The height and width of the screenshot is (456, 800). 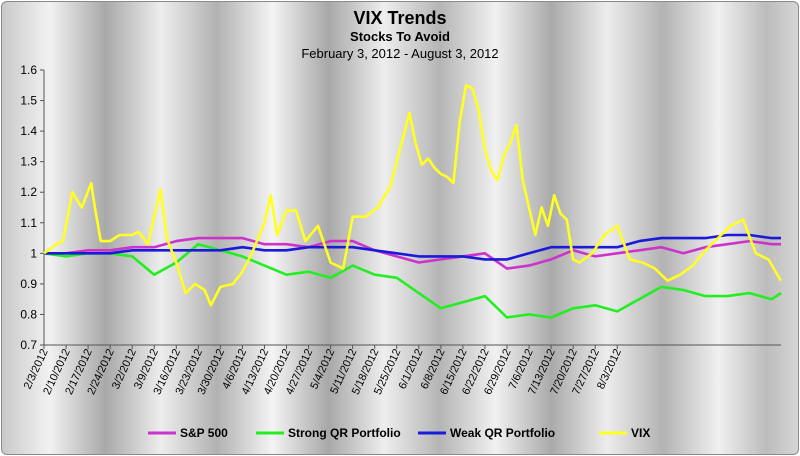 I want to click on y-tick-label: 1.6, so click(x=28, y=70).